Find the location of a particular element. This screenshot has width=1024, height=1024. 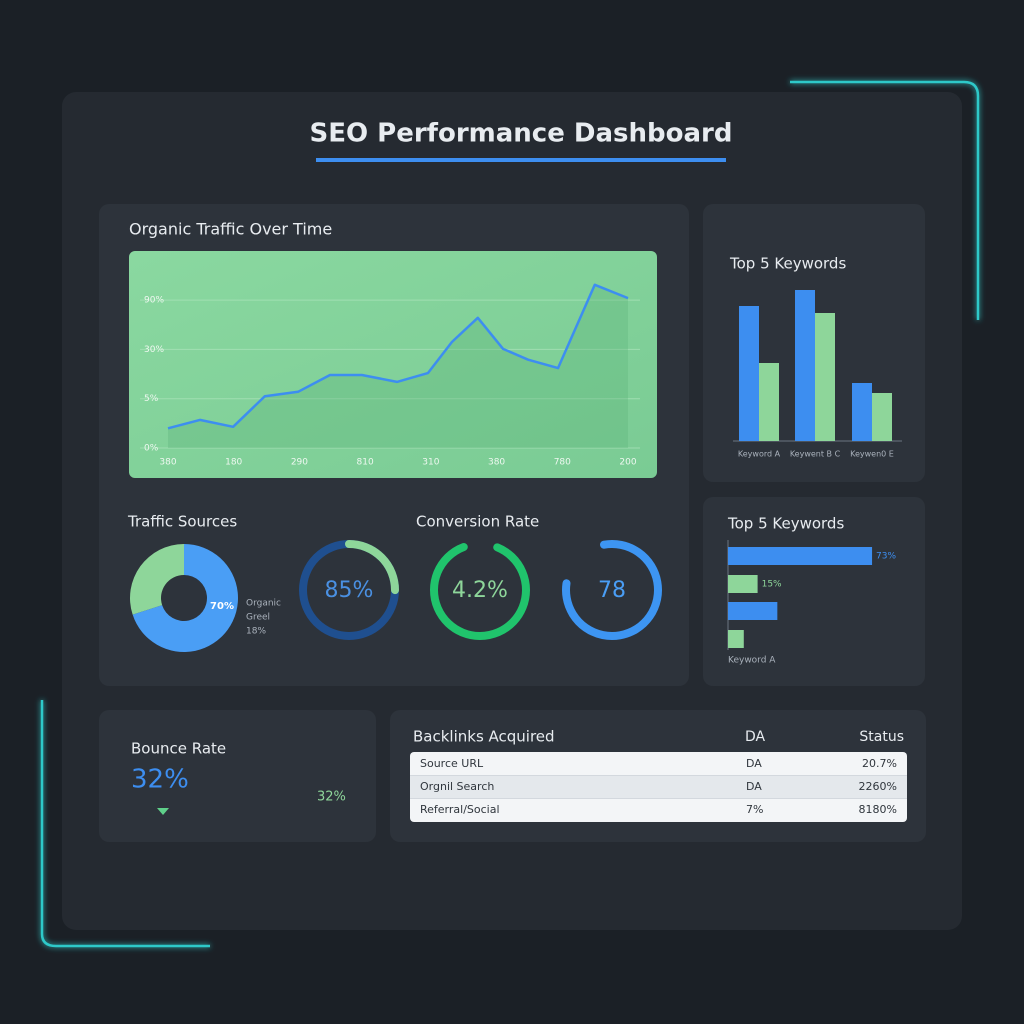

table-cell: 2260% is located at coordinates (878, 786).